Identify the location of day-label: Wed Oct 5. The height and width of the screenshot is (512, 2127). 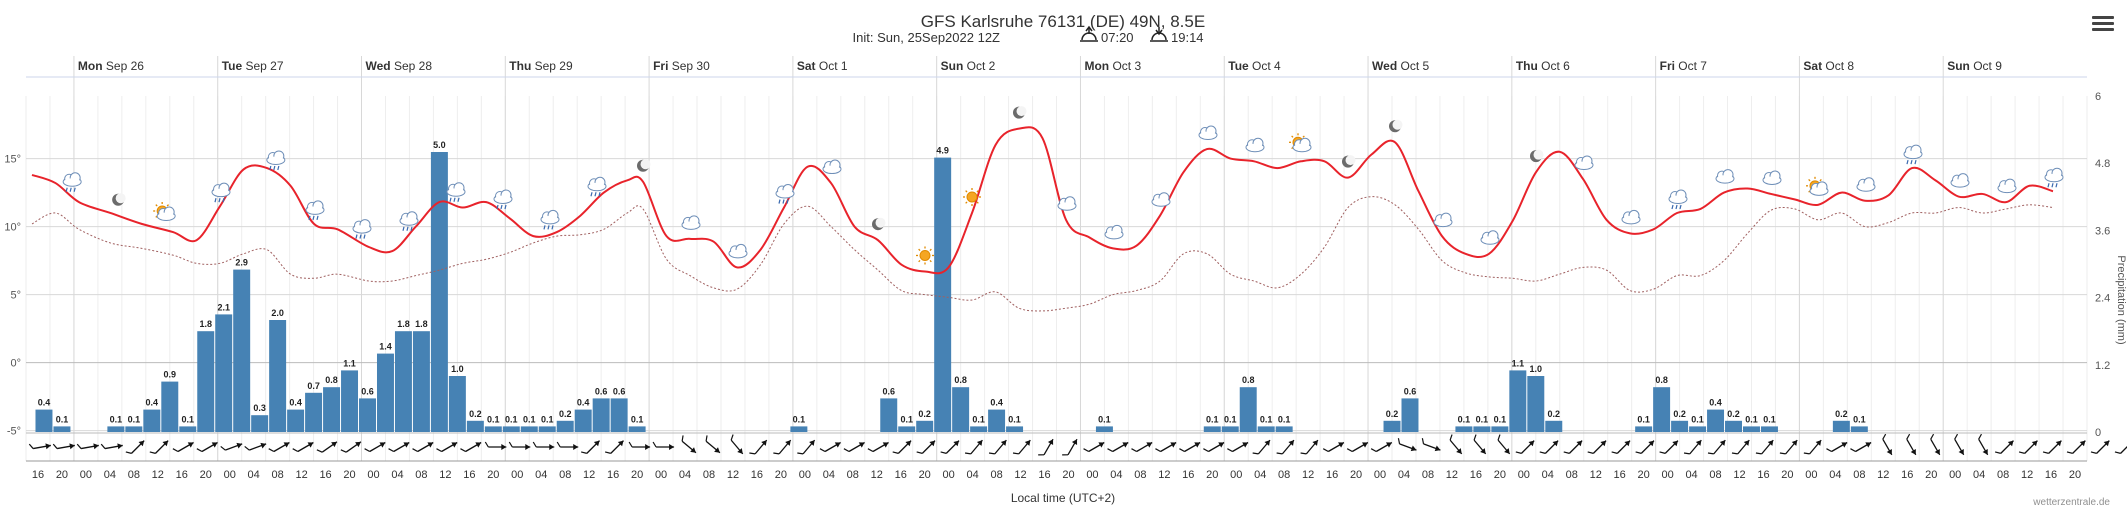
(1400, 66).